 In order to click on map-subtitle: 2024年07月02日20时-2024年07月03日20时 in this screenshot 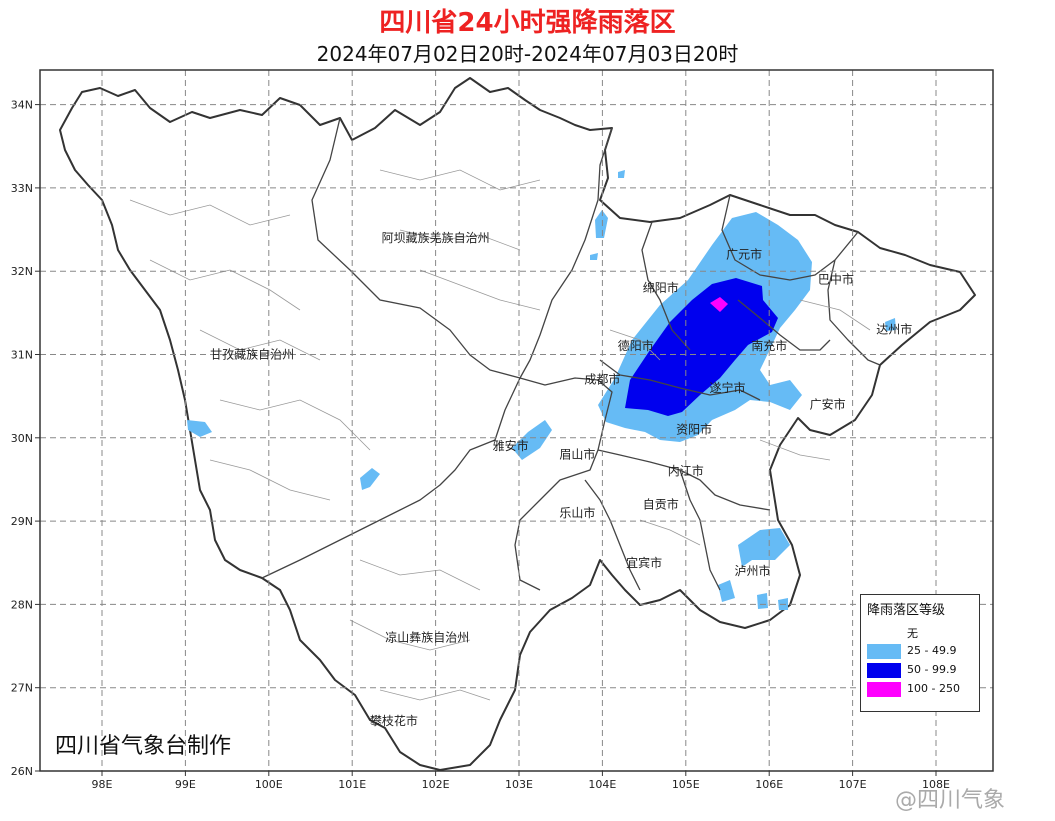, I will do `click(527, 54)`.